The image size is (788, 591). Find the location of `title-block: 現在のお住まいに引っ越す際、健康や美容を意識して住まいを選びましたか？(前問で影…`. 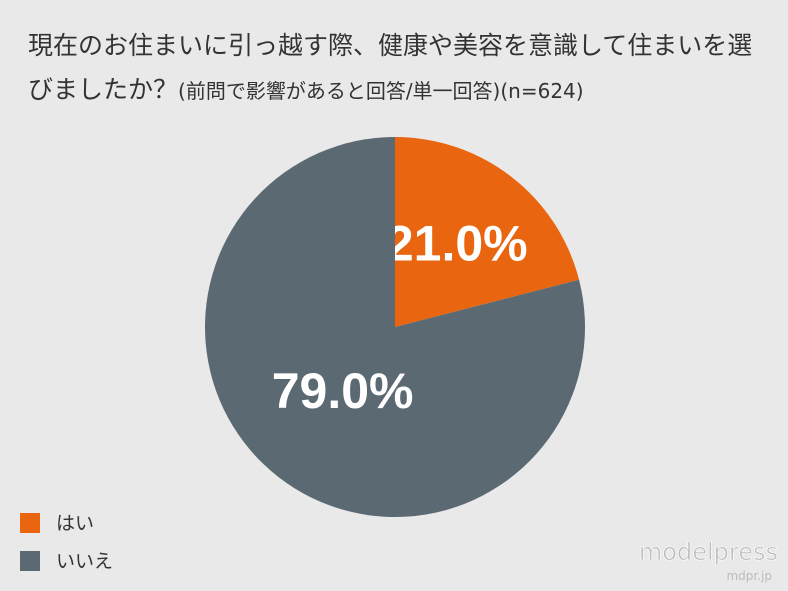

title-block: 現在のお住まいに引っ越す際、健康や美容を意識して住まいを選びましたか？(前問で影… is located at coordinates (398, 68).